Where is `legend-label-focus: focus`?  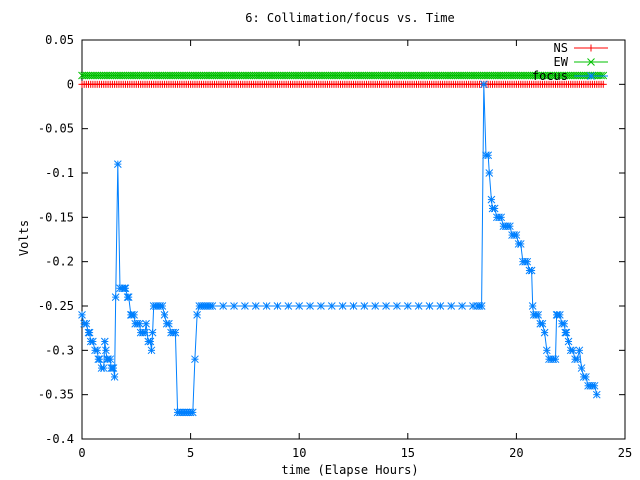
legend-label-focus: focus is located at coordinates (550, 76).